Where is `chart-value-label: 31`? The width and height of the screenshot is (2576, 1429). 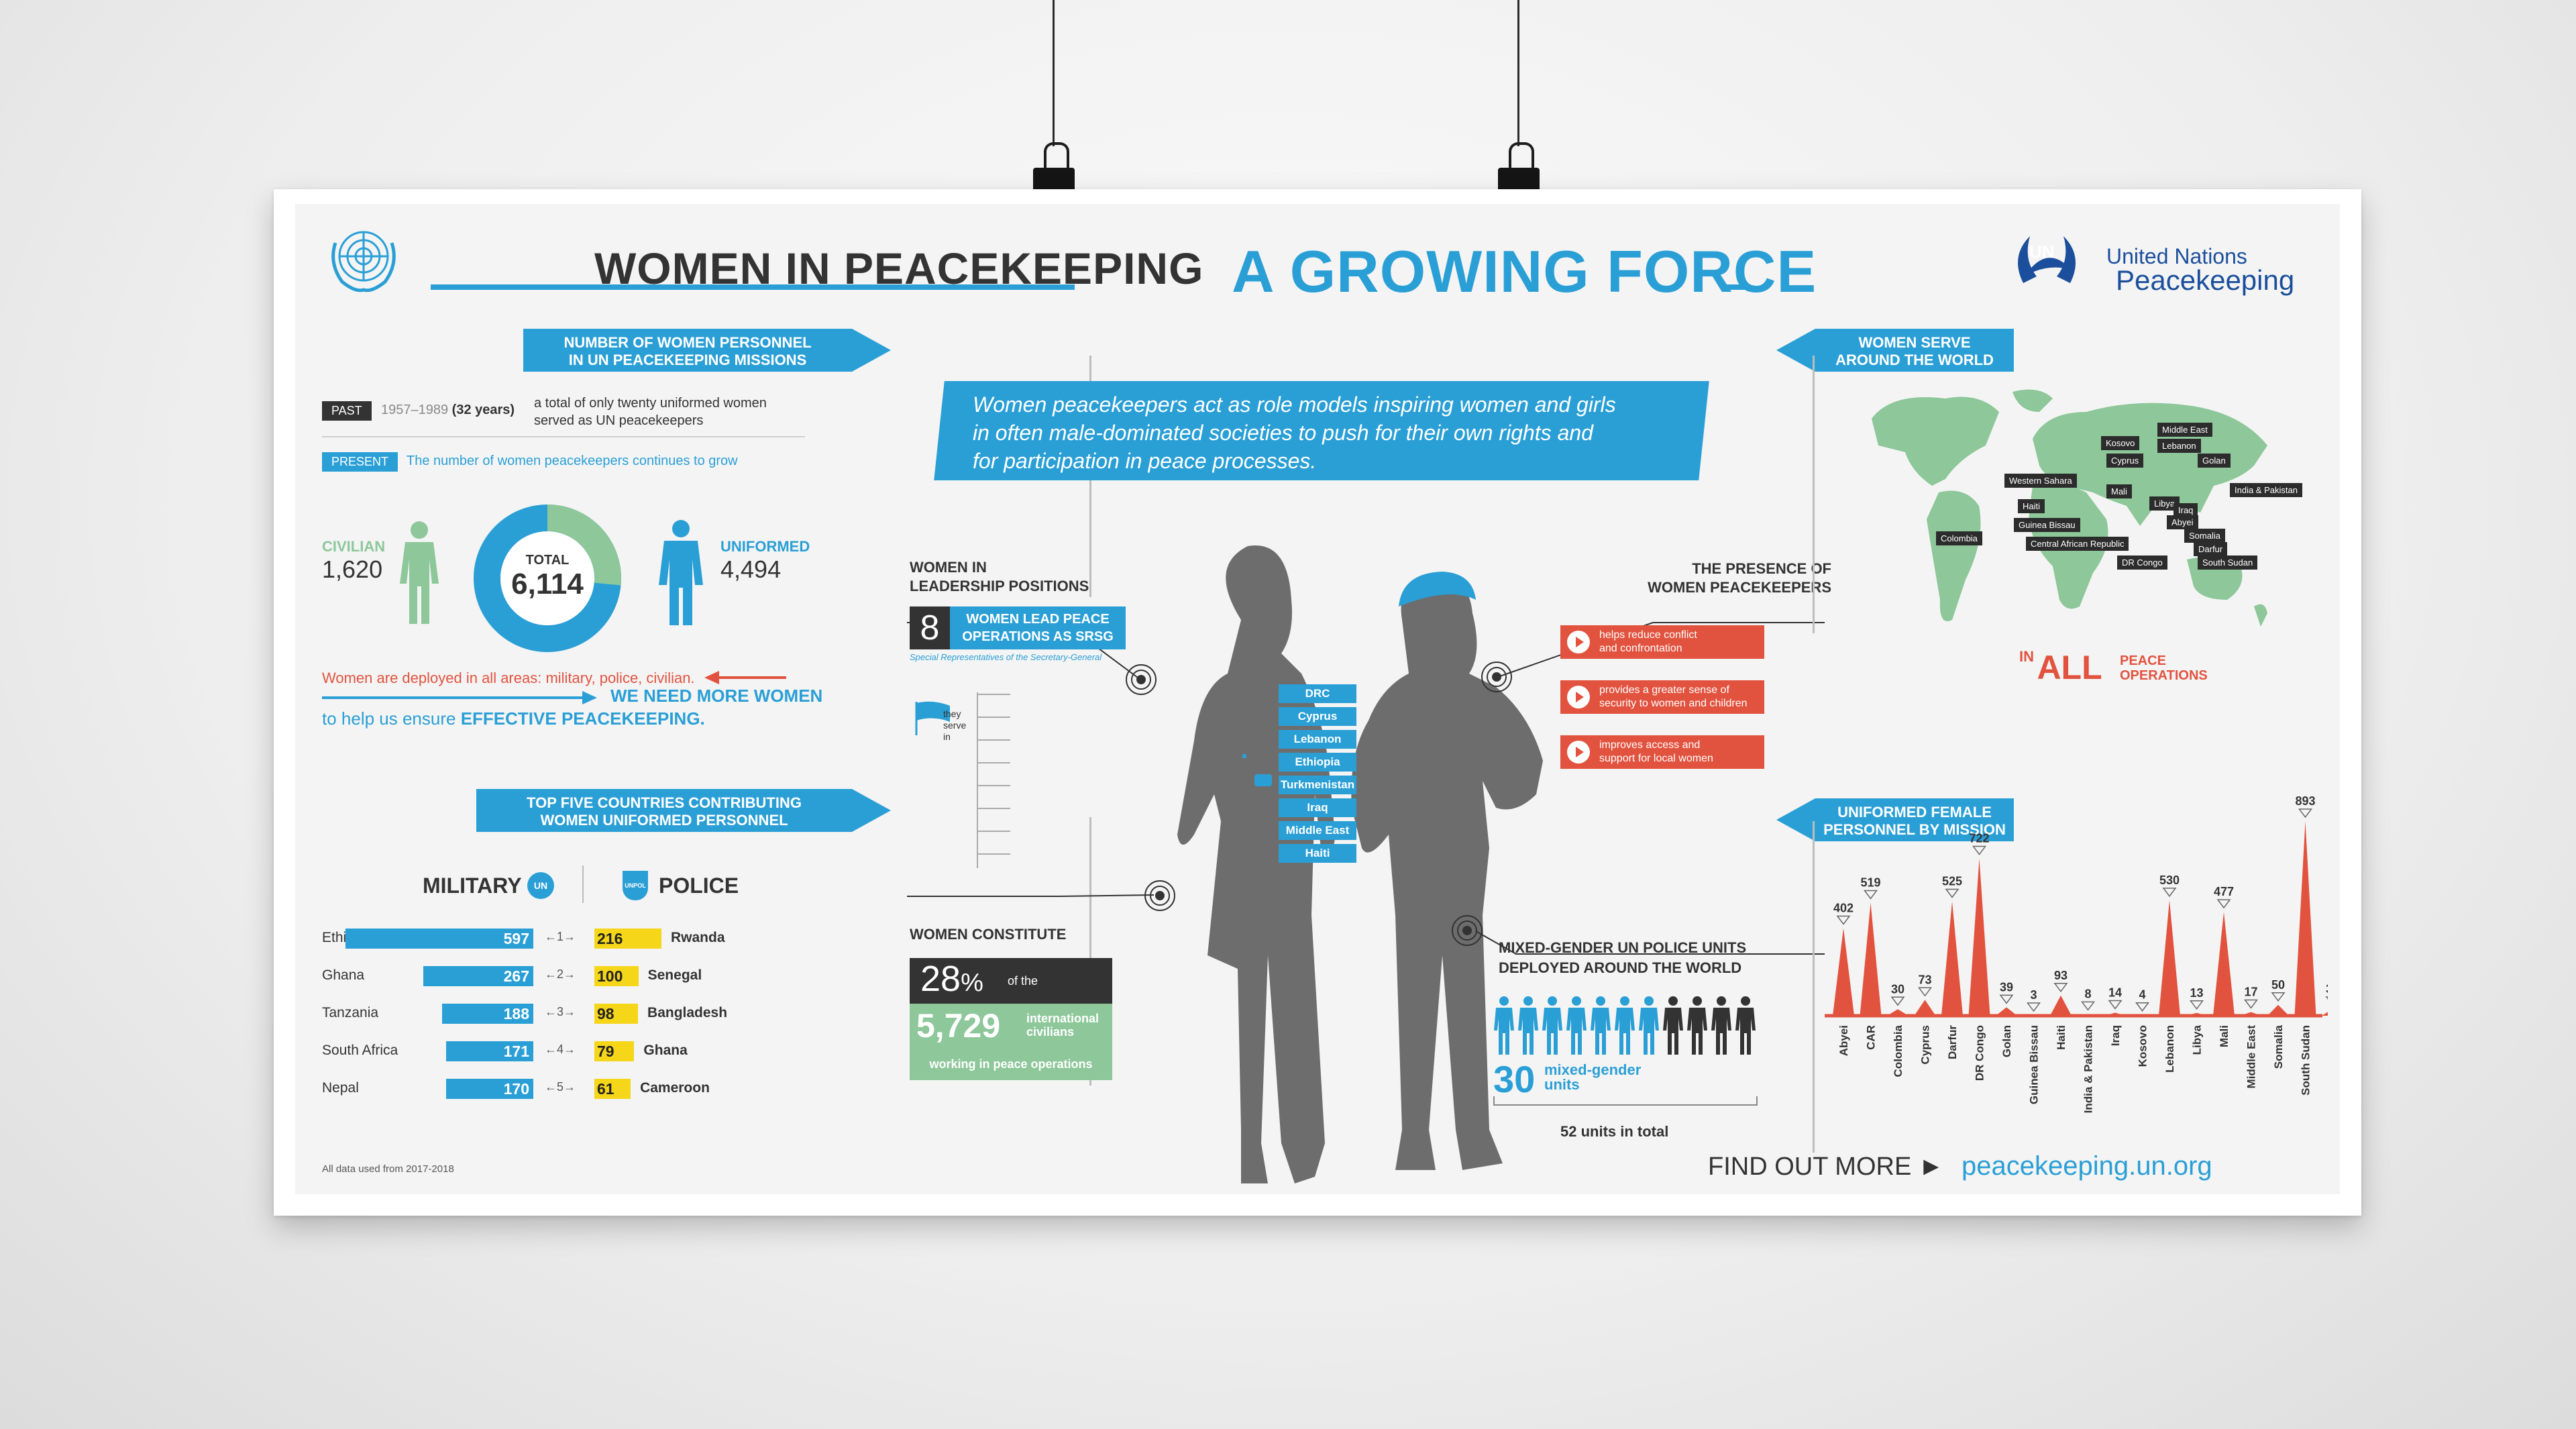
chart-value-label: 31 is located at coordinates (2327, 989).